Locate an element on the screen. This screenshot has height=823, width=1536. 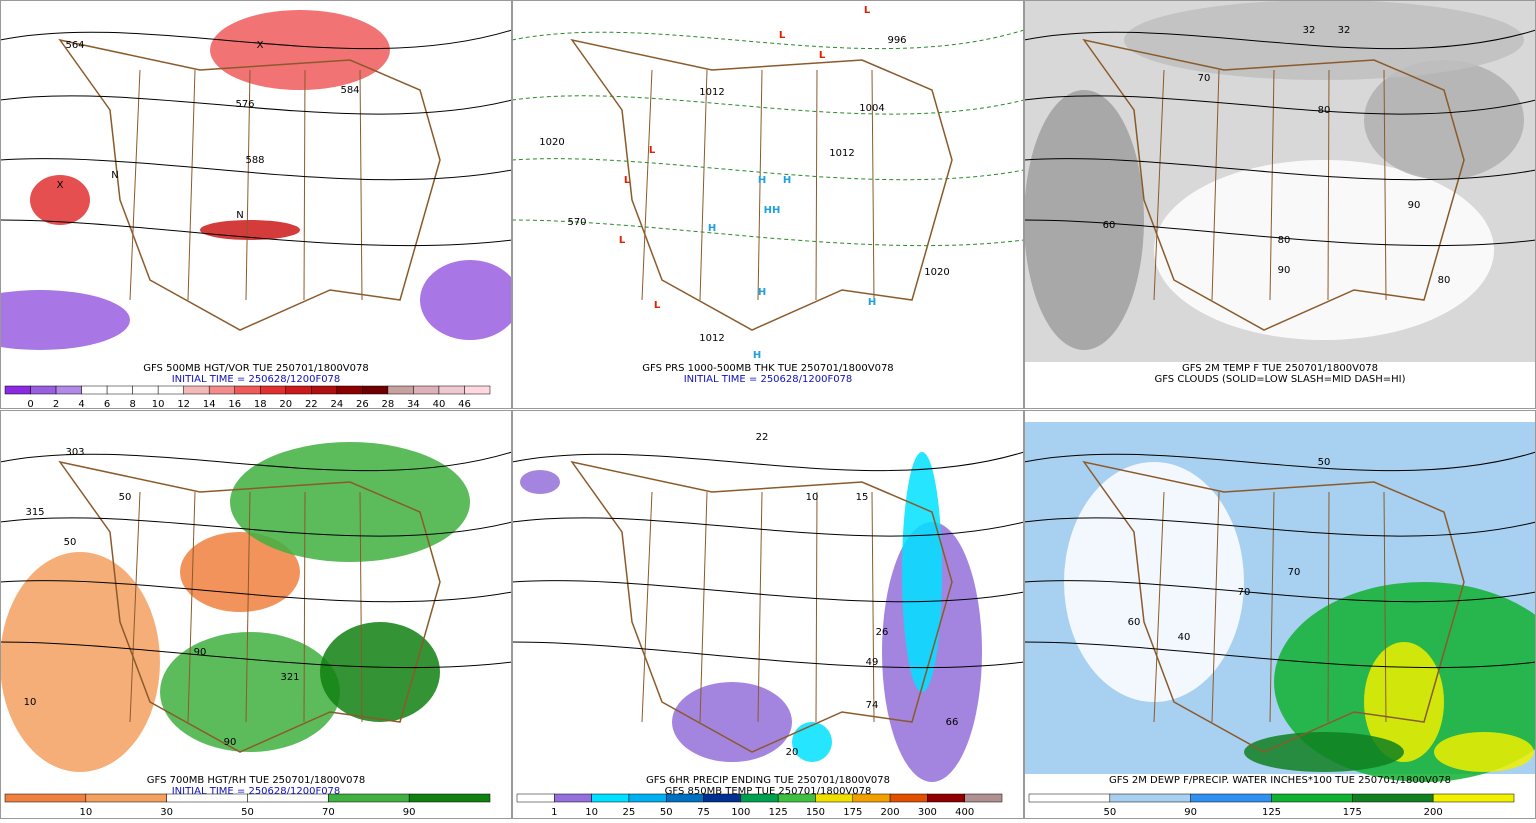
map-label: 303 is located at coordinates (74, 452).